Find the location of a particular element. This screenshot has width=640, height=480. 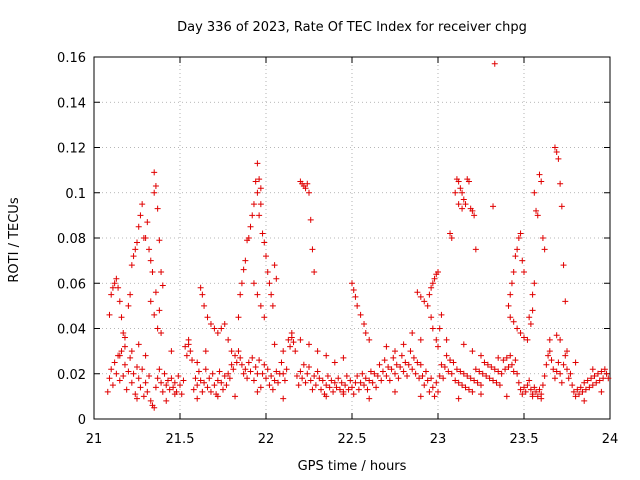

y-tick-label: 0.08 is located at coordinates (71, 239).